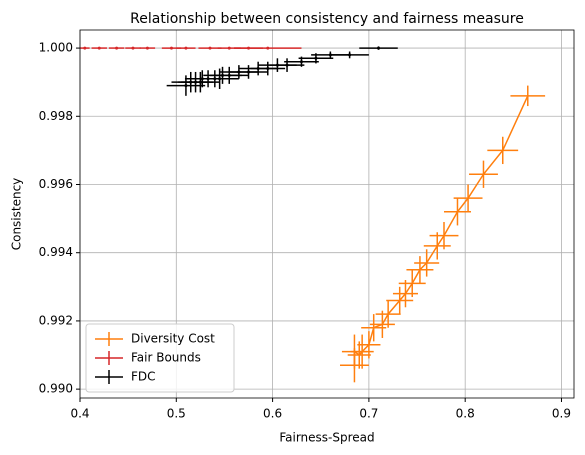 The height and width of the screenshot is (455, 585). Describe the element at coordinates (143, 377) in the screenshot. I see `legend-label: FDC` at that location.